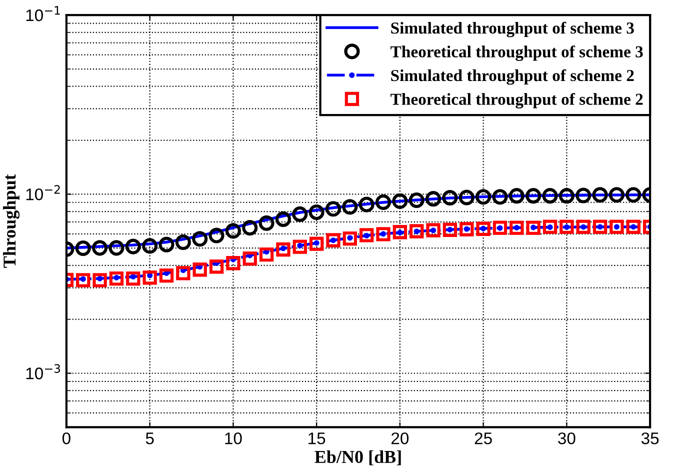 The width and height of the screenshot is (685, 472). I want to click on y-tick-label: 10$^{−2}$, so click(43, 192).